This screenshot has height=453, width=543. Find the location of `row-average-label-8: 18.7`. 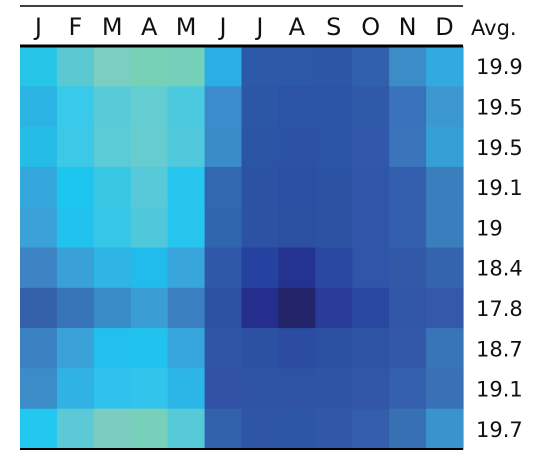

row-average-label-8: 18.7 is located at coordinates (499, 349).